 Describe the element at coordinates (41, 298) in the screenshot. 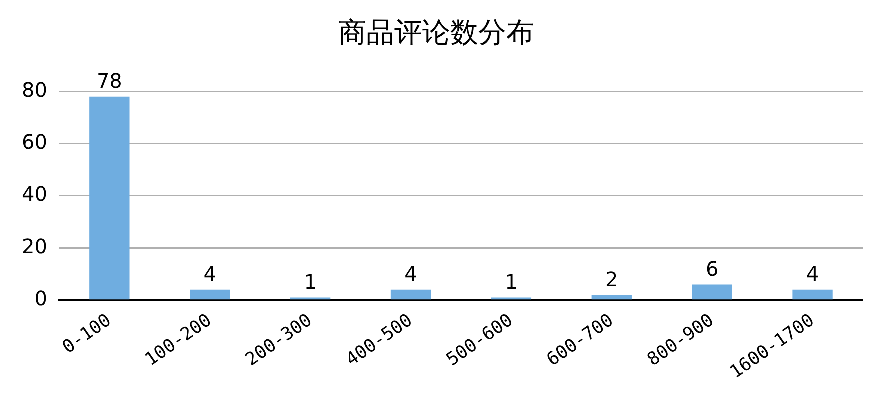

I see `y-tick-label: 0` at that location.